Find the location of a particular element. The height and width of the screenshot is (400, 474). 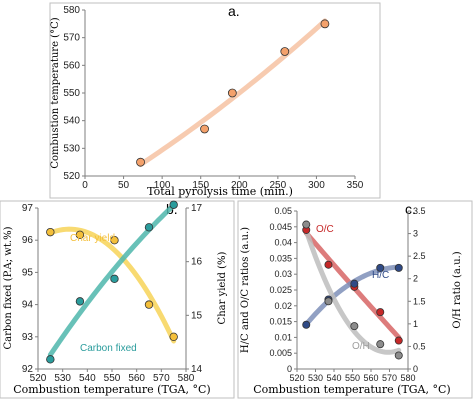

panel-b-legend-char-yield: Char yield is located at coordinates (92, 238).